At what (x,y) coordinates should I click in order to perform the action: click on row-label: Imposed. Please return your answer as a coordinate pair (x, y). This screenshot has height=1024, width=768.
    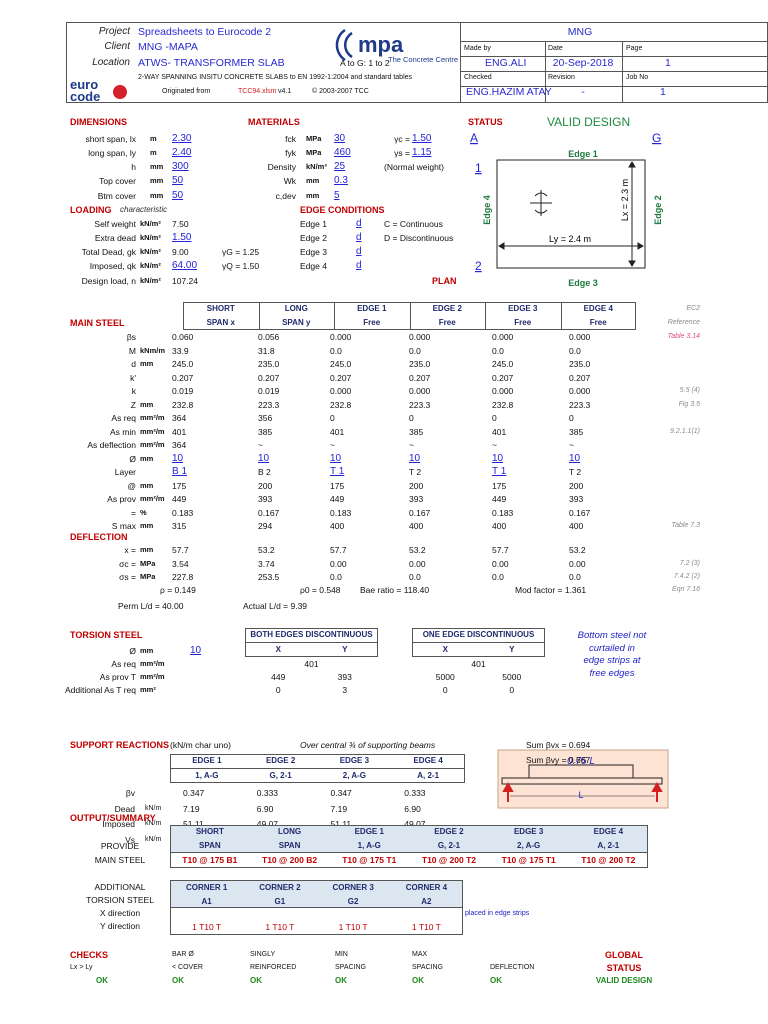
    Looking at the image, I should click on (118, 824).